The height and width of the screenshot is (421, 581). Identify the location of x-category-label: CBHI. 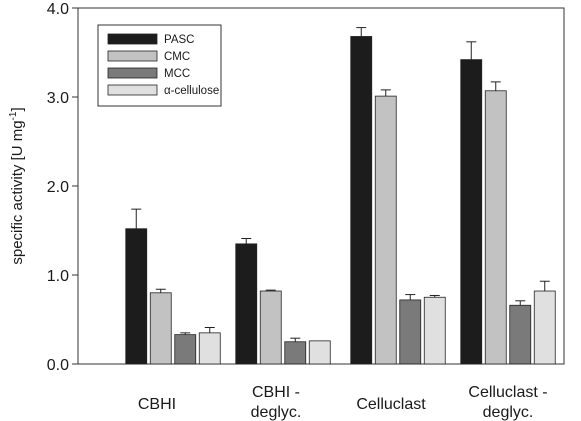
(157, 404).